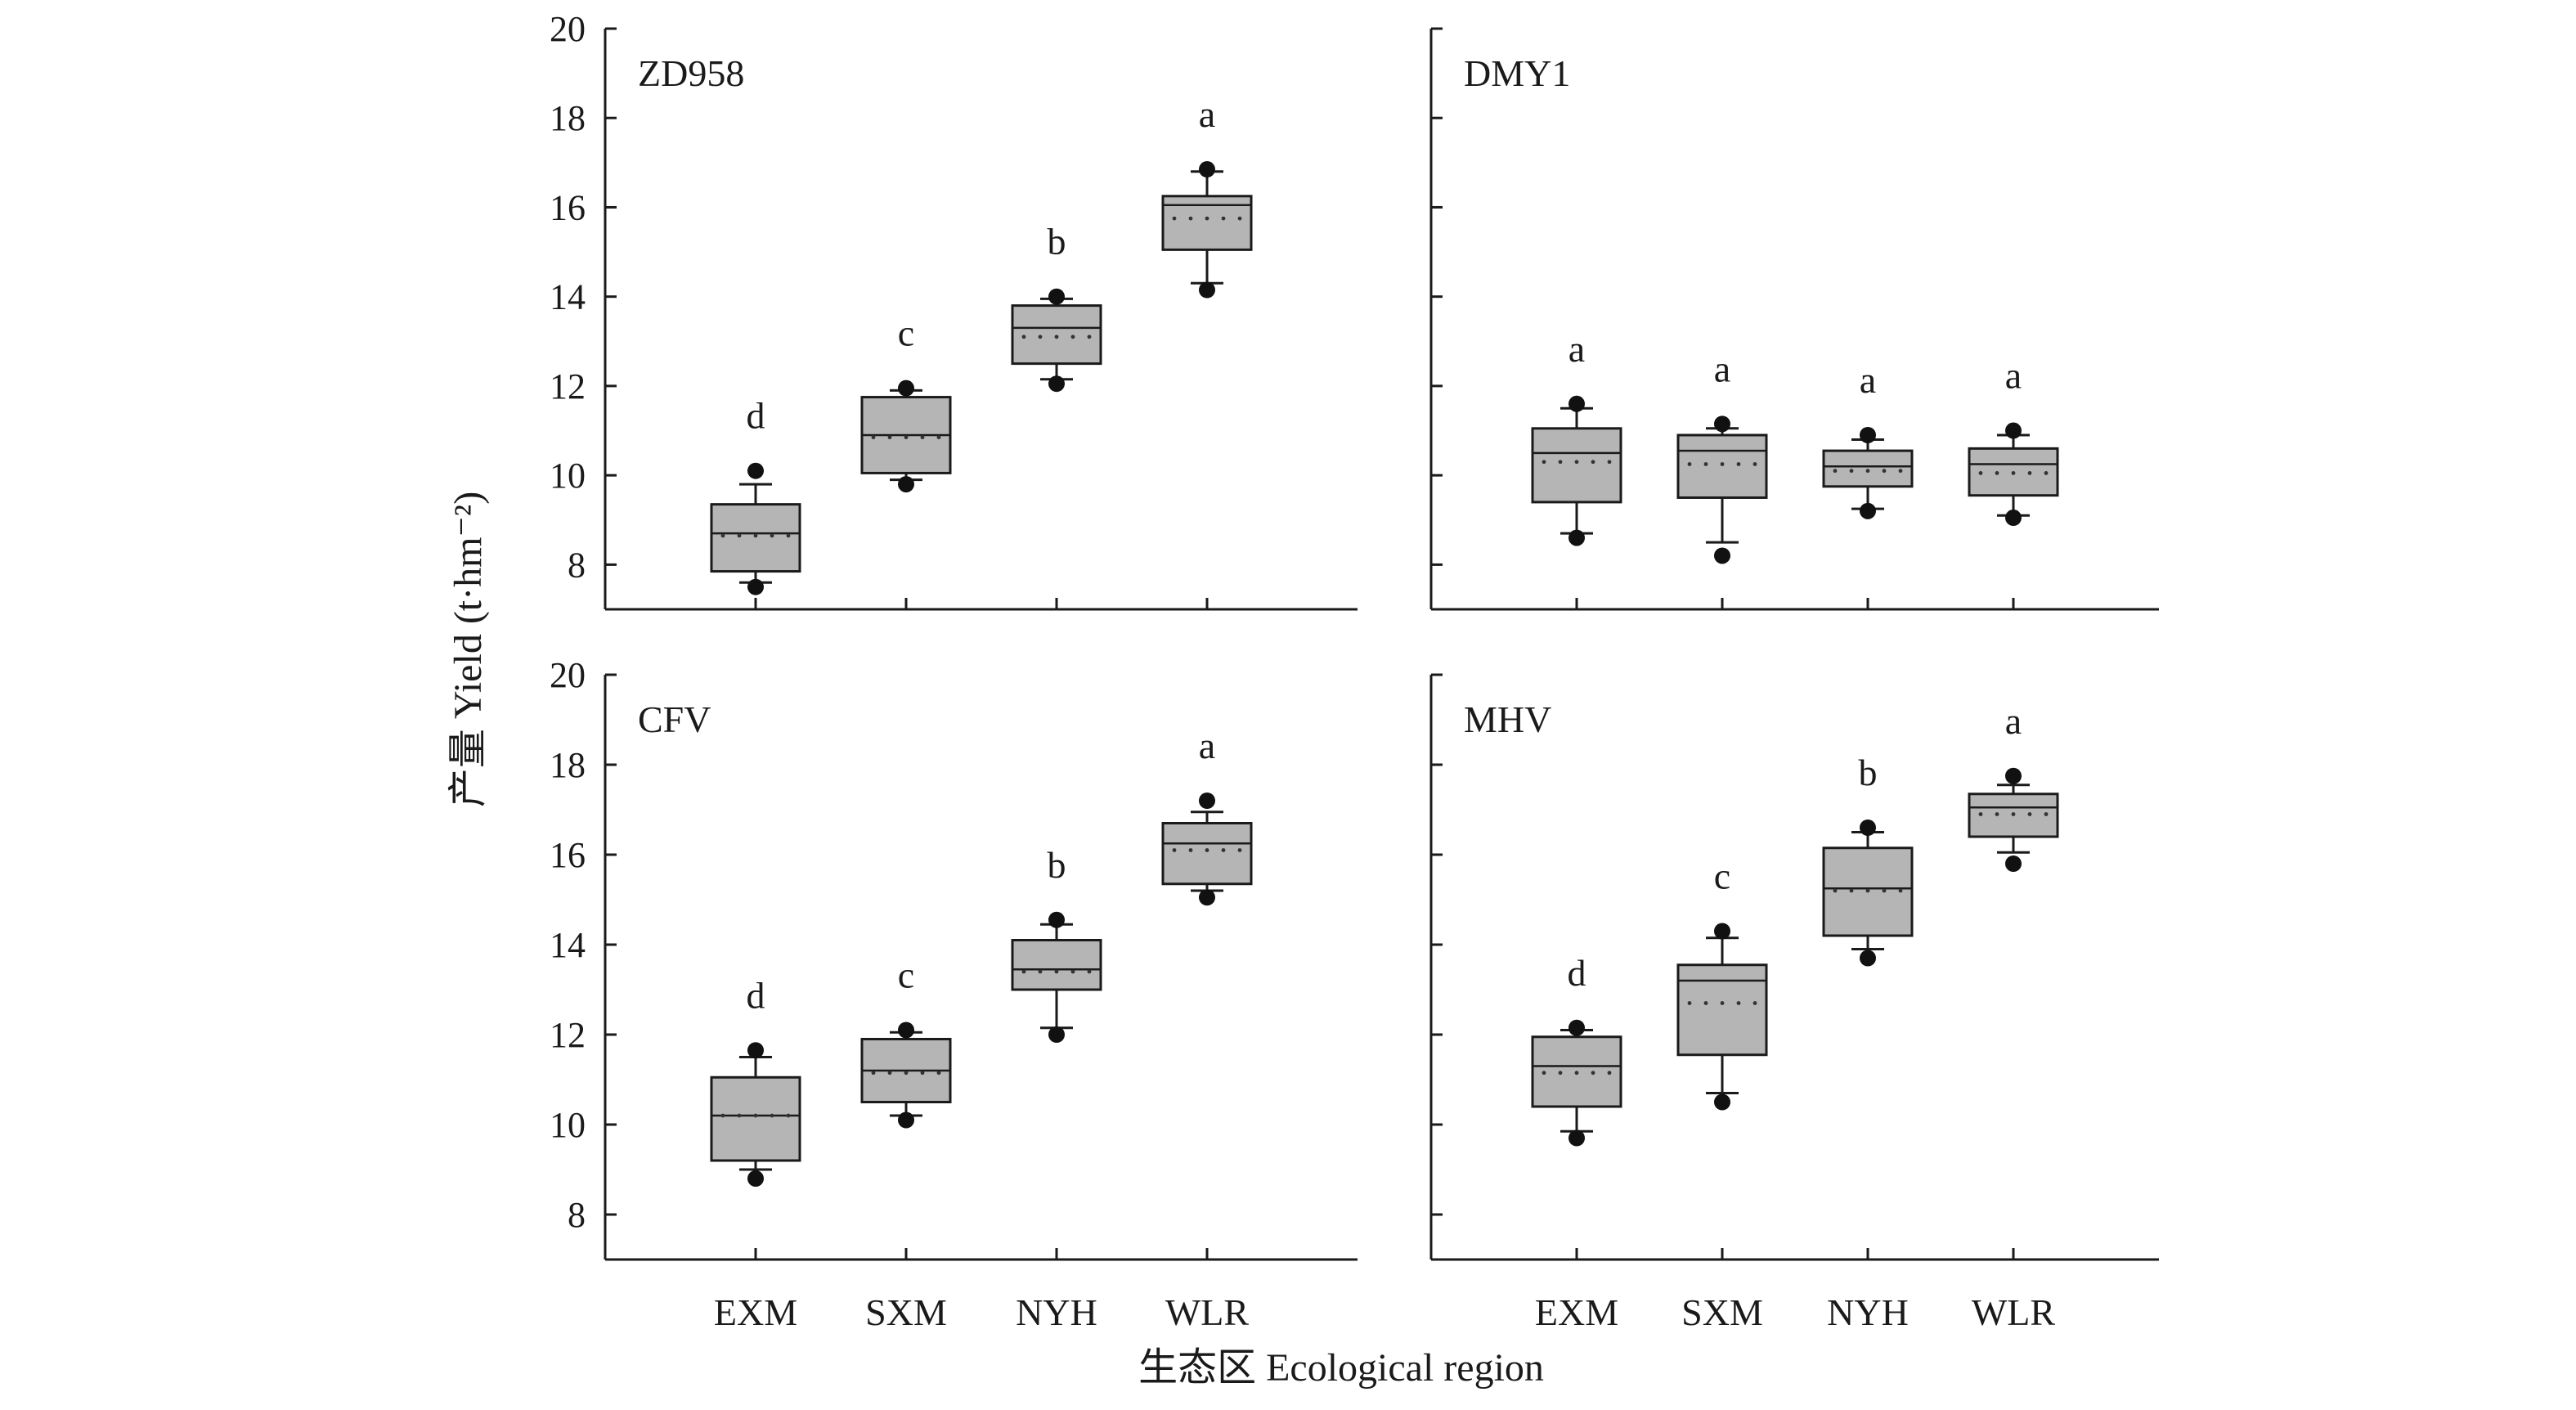 This screenshot has height=1410, width=2576. What do you see at coordinates (568, 945) in the screenshot?
I see `y-tick-label: 14` at bounding box center [568, 945].